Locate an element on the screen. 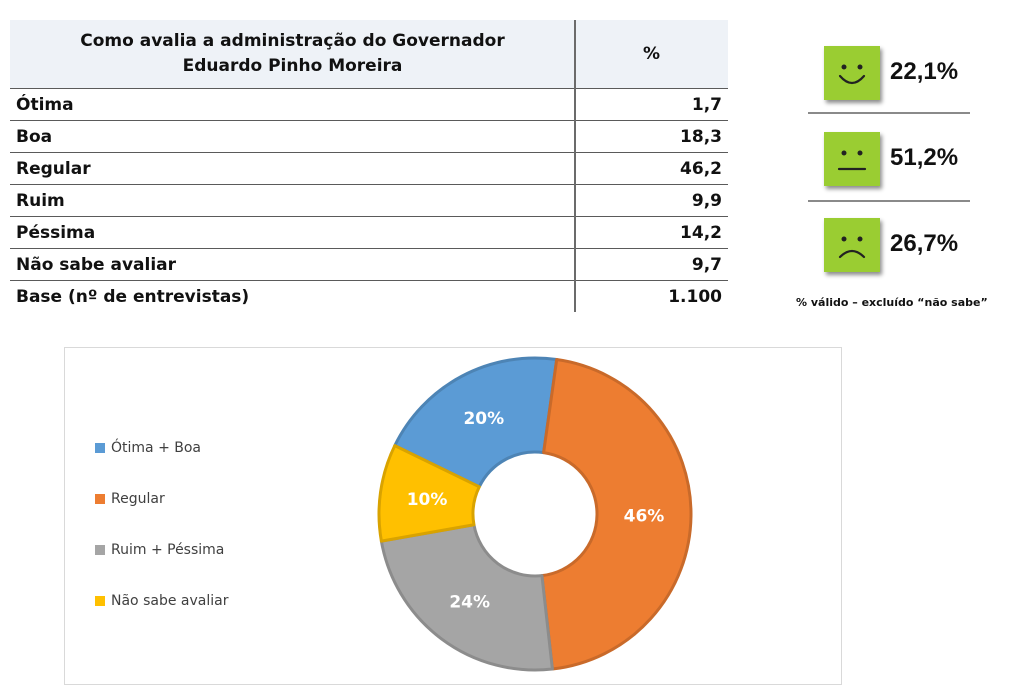 This screenshot has width=1024, height=687. table-row: Regular 46,2 is located at coordinates (369, 168).